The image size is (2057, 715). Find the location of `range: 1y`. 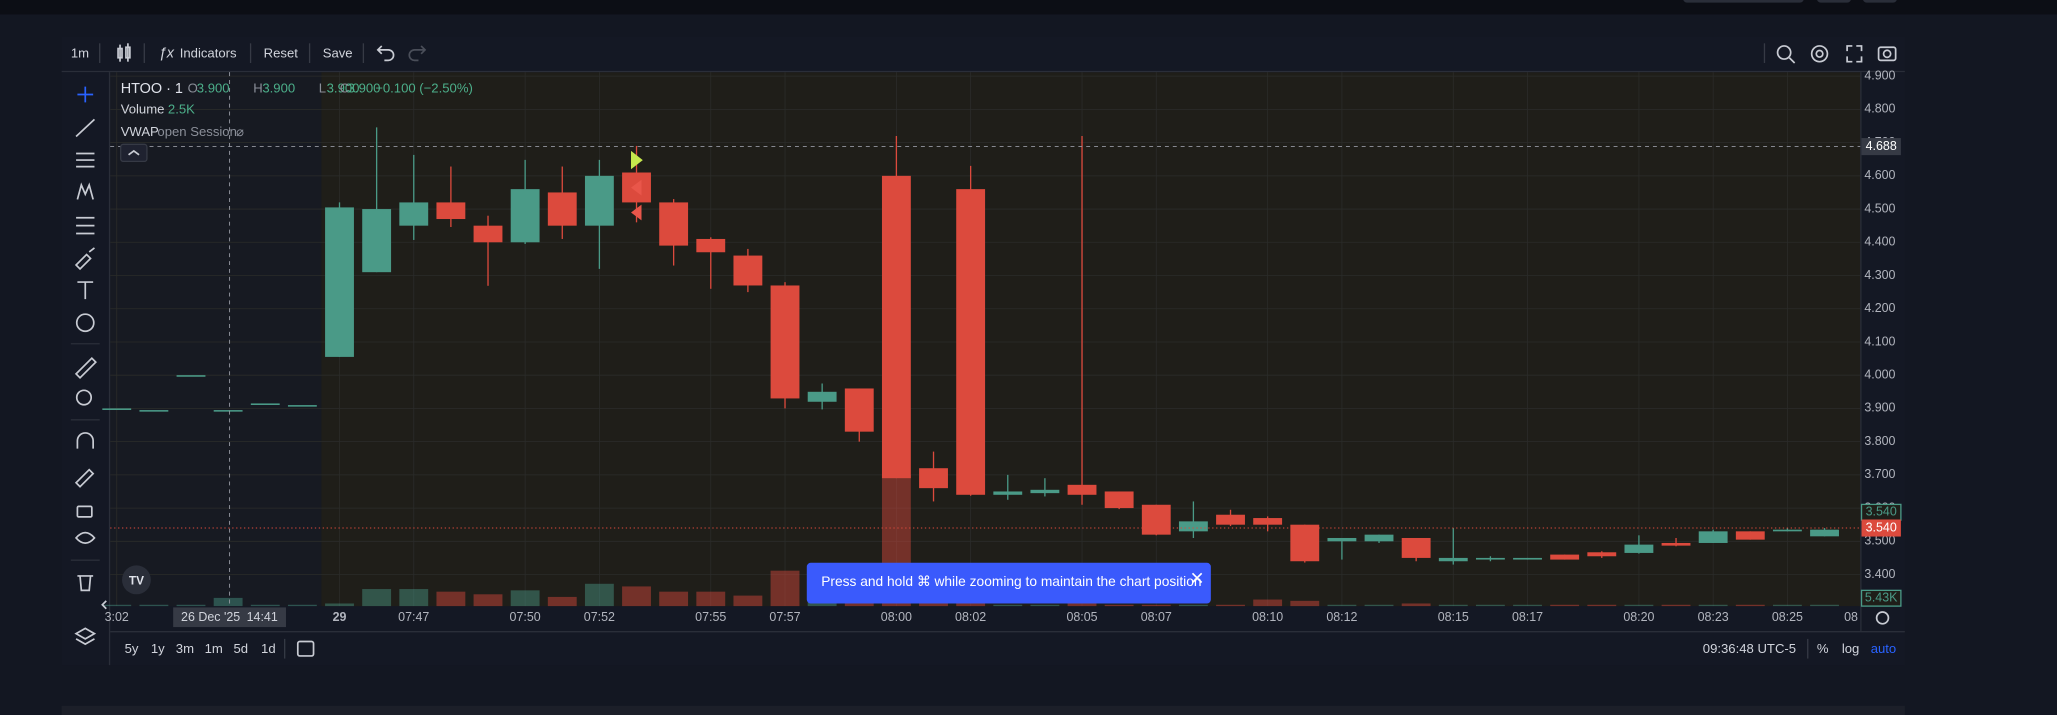

range: 1y is located at coordinates (158, 648).